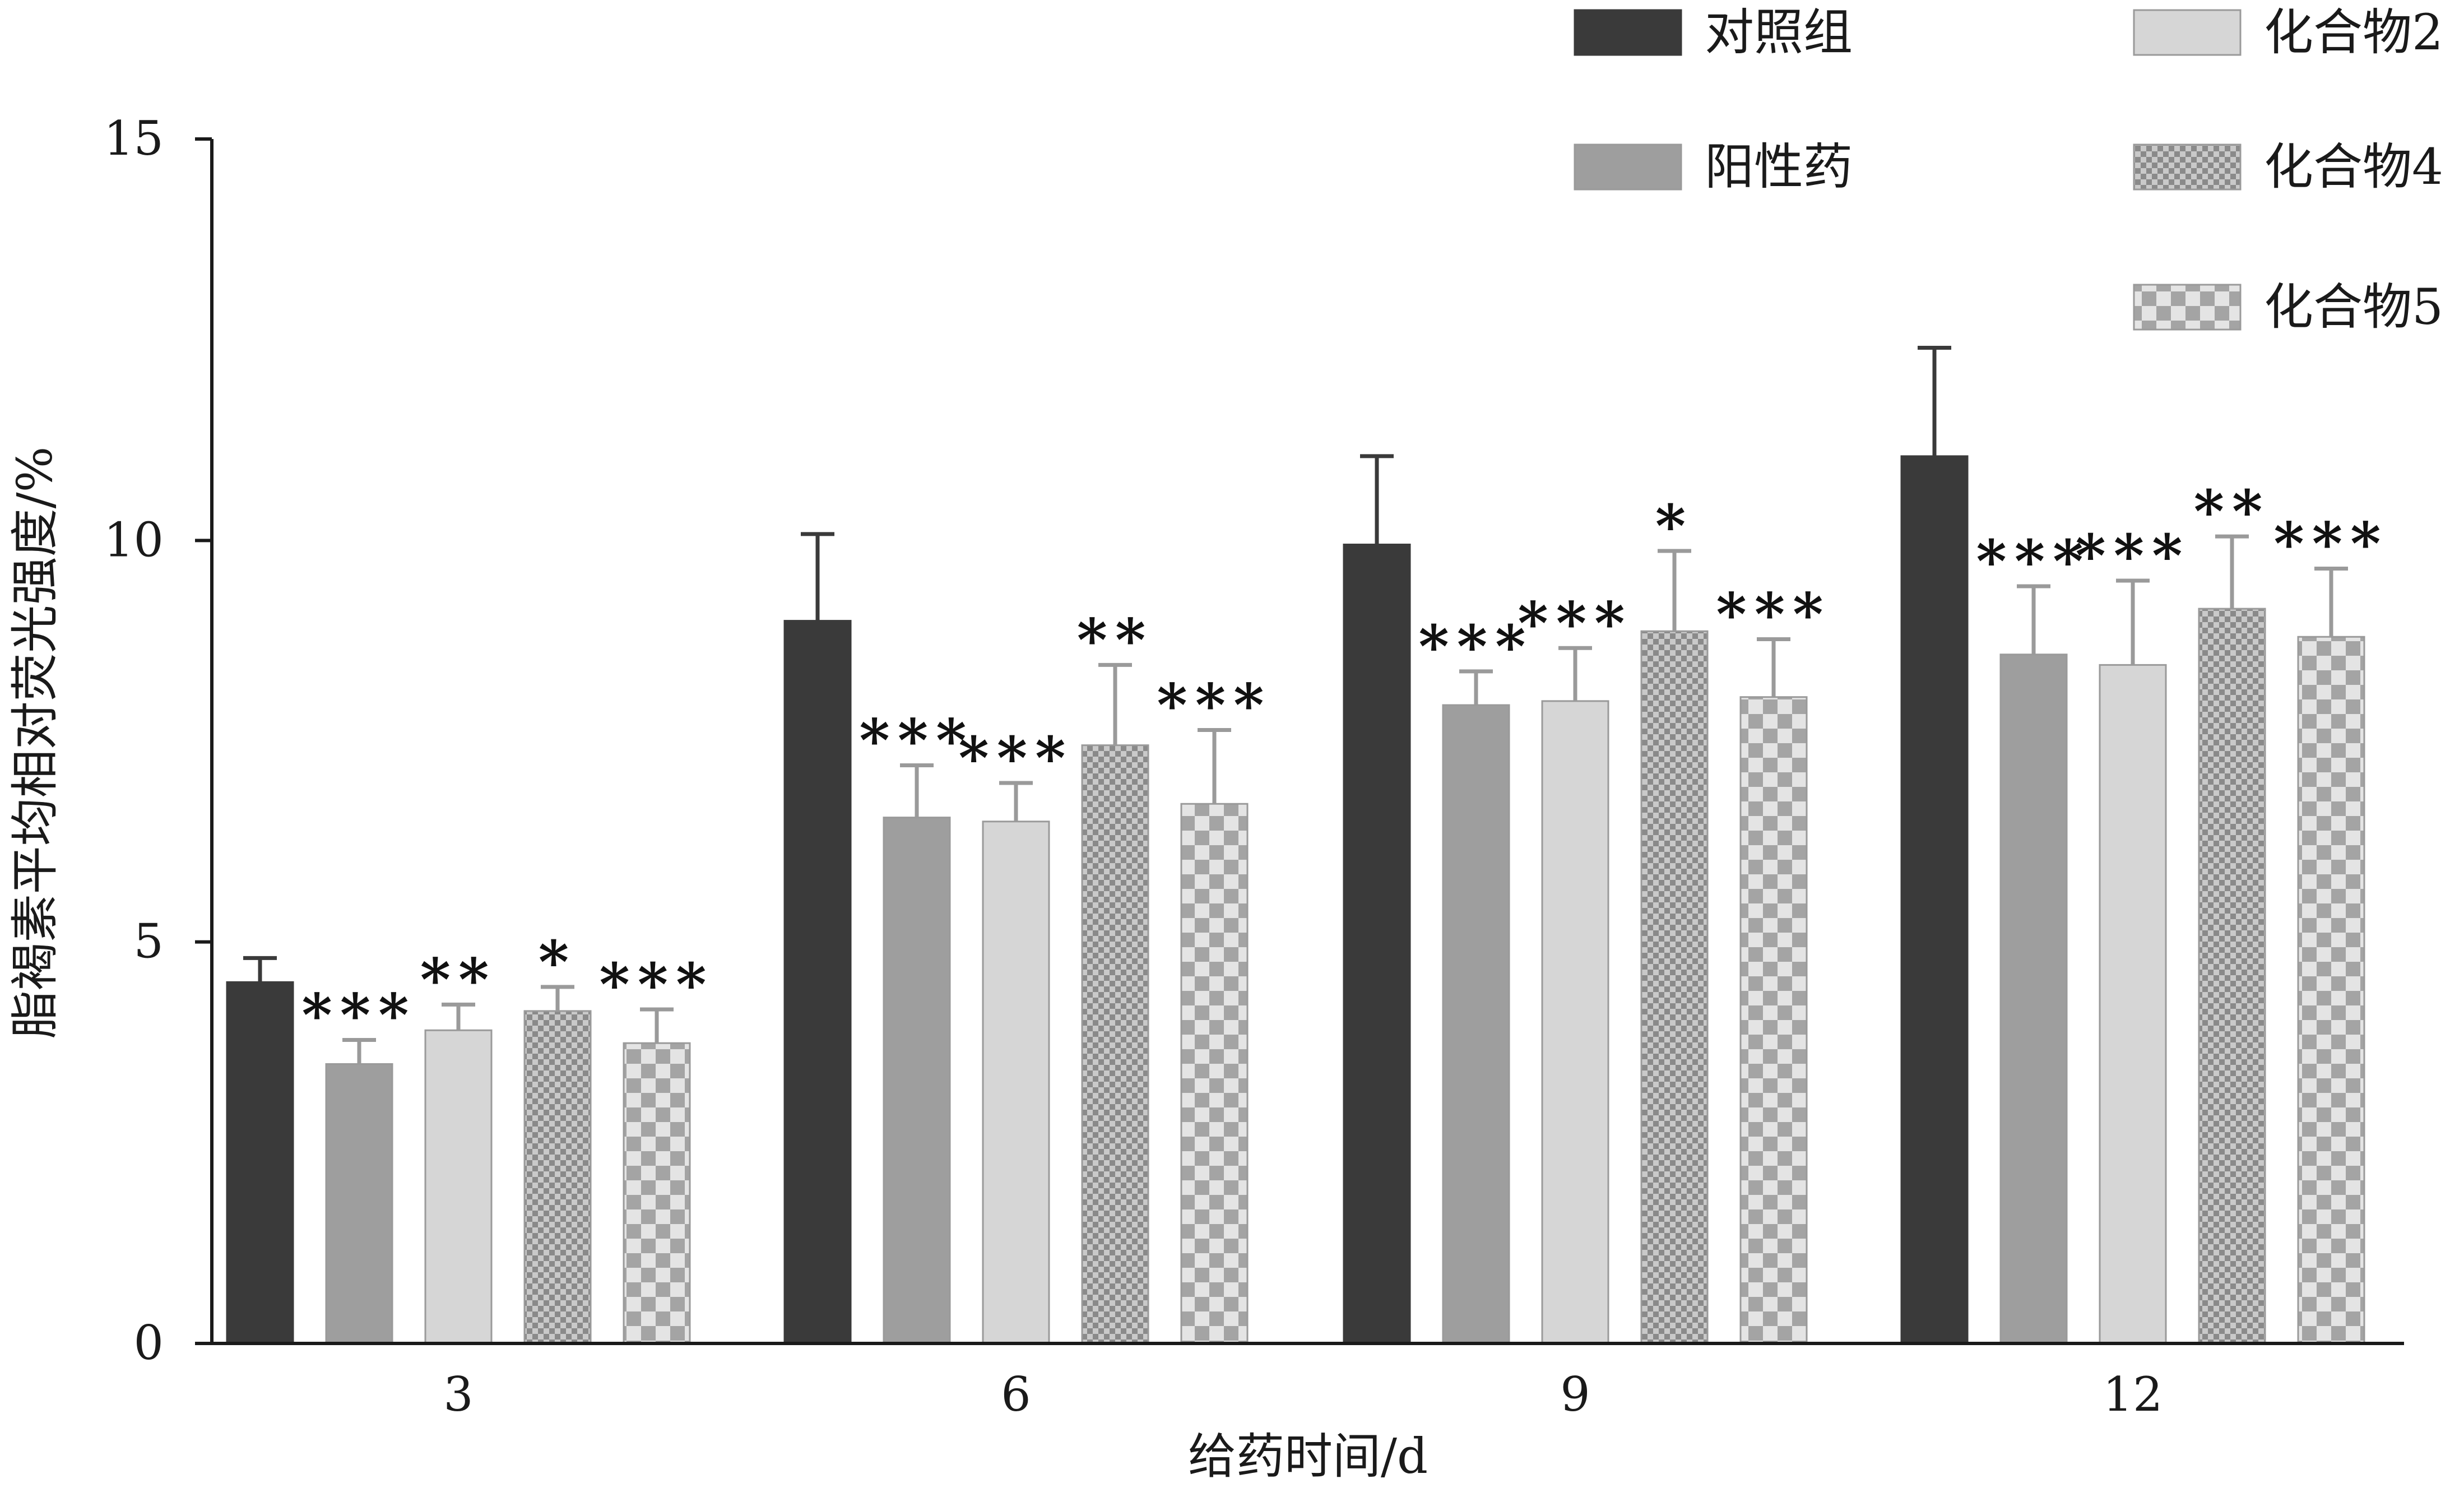 This screenshot has width=2464, height=1497. Describe the element at coordinates (2133, 1395) in the screenshot. I see `x-tick-label: 12` at that location.